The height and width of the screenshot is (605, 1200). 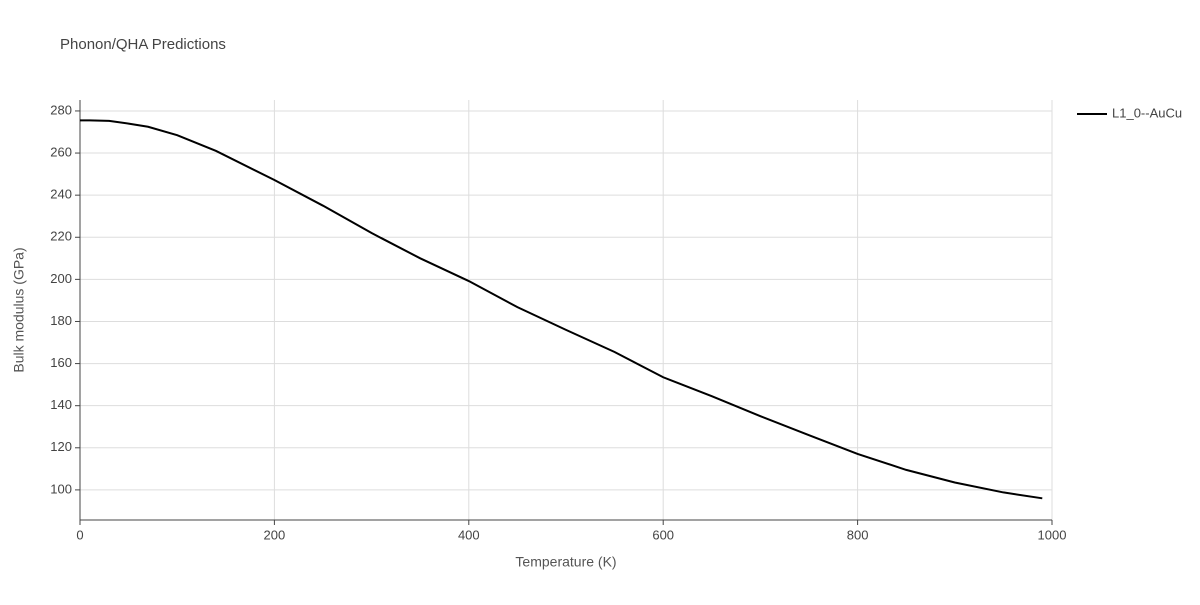 What do you see at coordinates (1147, 112) in the screenshot?
I see `legend-label: L1_0--AuCu` at bounding box center [1147, 112].